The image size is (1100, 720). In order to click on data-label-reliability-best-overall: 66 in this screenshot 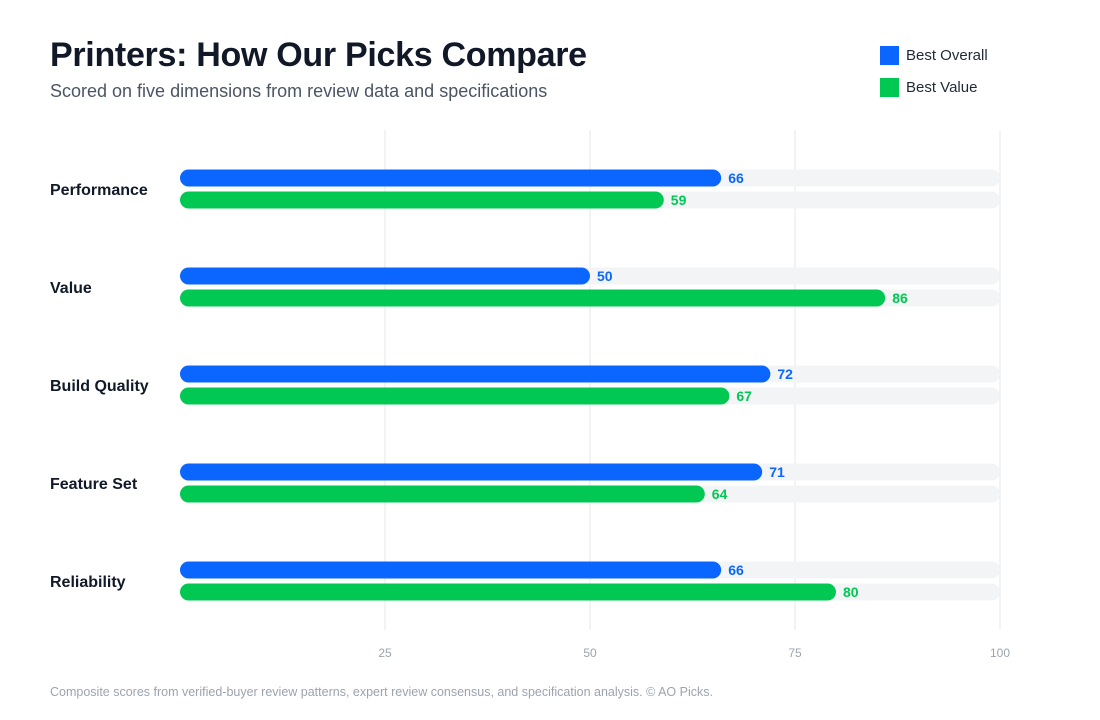, I will do `click(736, 570)`.